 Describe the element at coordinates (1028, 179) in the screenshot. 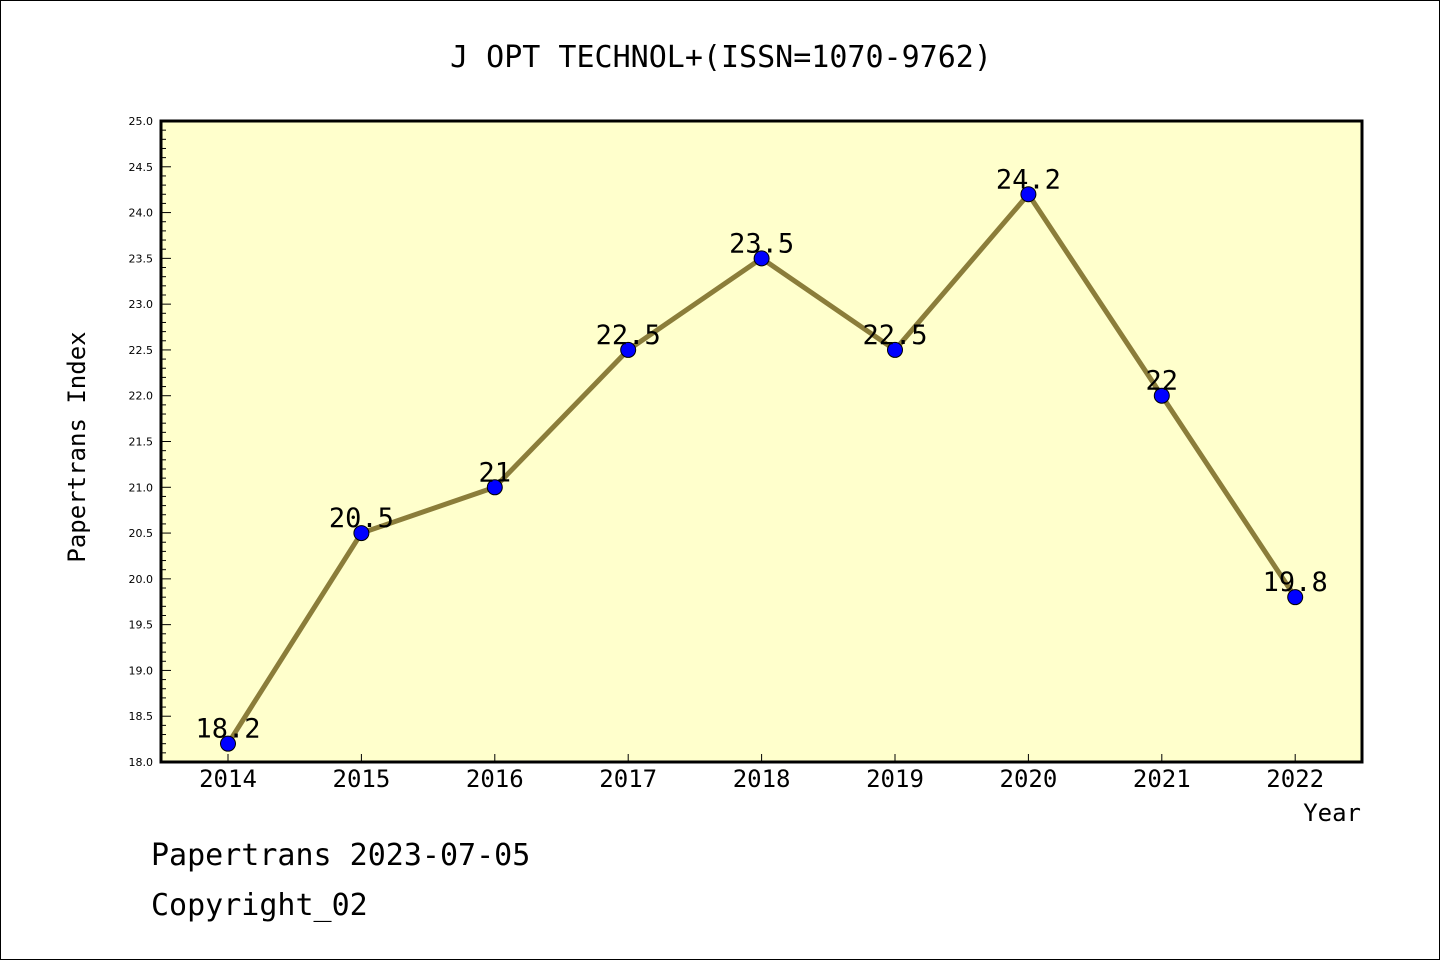

I see `data-label: 24.2` at that location.